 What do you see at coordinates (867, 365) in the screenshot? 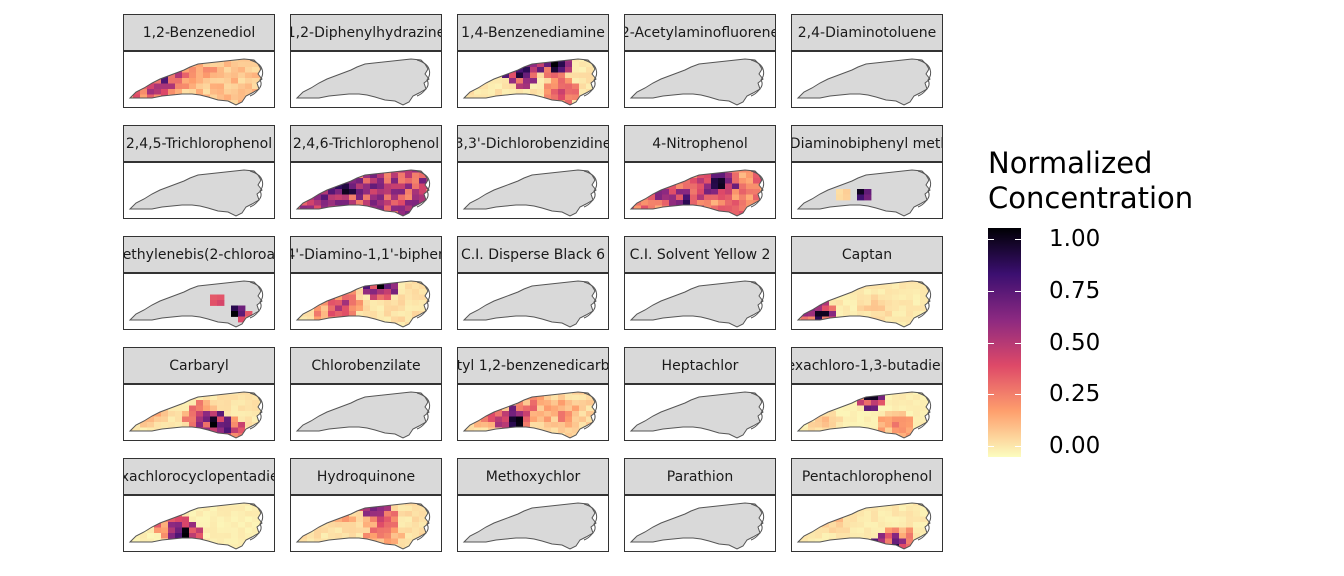
I see `facet-label: Hexachloro-1,3-butadiene` at bounding box center [867, 365].